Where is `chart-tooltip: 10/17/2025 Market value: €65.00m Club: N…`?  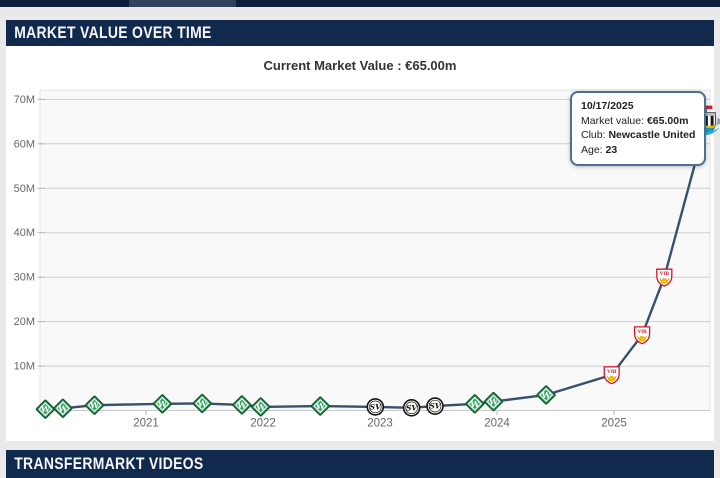 chart-tooltip: 10/17/2025 Market value: €65.00m Club: N… is located at coordinates (638, 128).